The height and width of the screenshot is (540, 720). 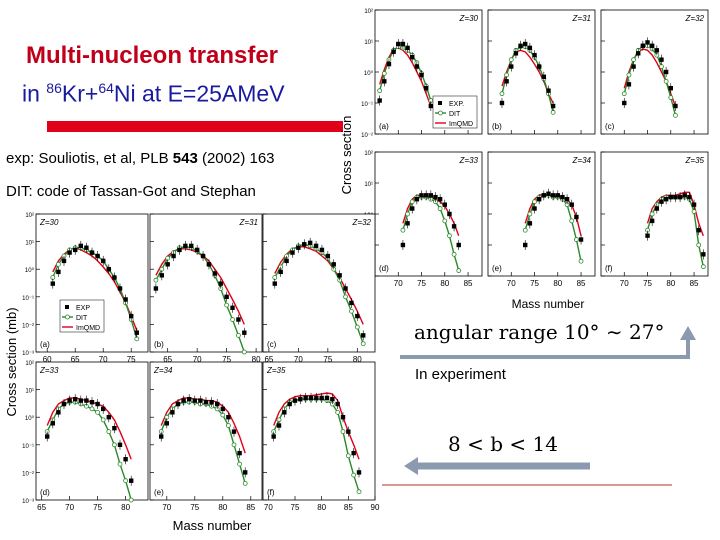 I want to click on legend-top: EXP. DIT ImQMD, so click(x=455, y=112).